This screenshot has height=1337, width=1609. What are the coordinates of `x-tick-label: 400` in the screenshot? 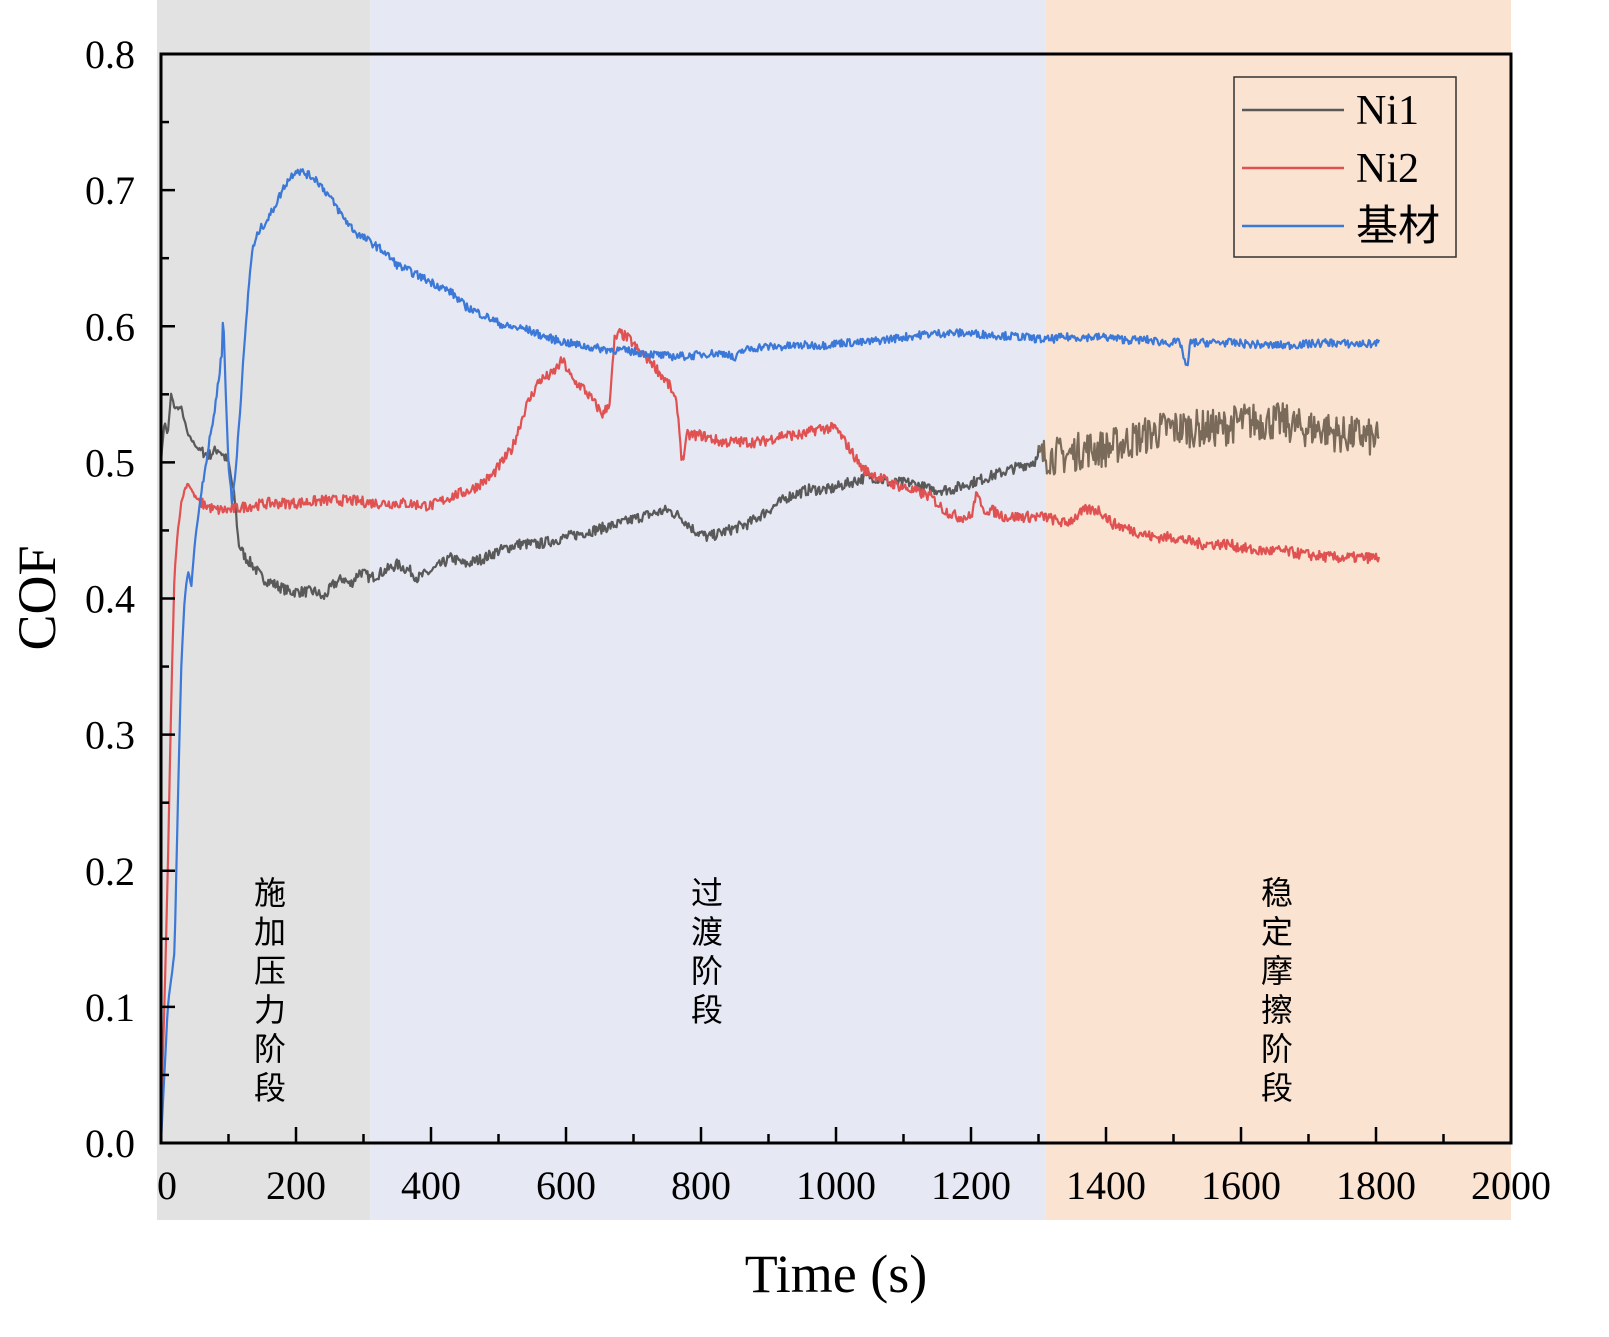 It's located at (431, 1185).